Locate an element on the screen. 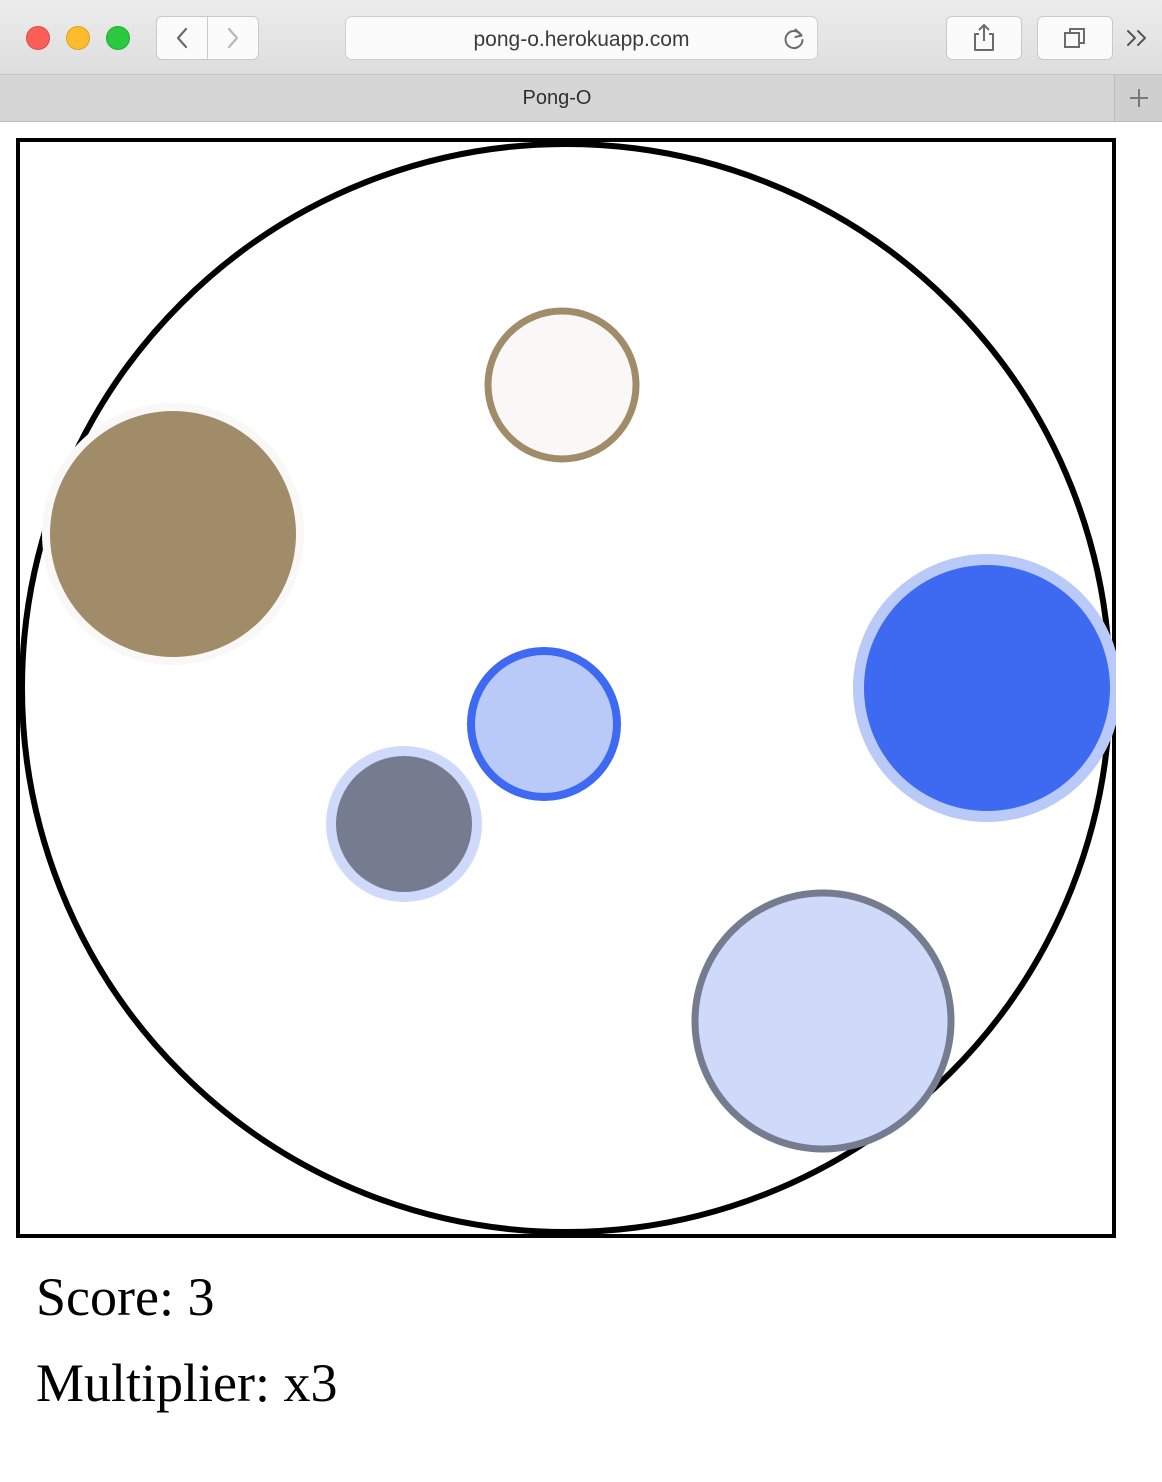 The width and height of the screenshot is (1162, 1482). multiplier-label: Multiplier: x3 is located at coordinates (187, 1383).